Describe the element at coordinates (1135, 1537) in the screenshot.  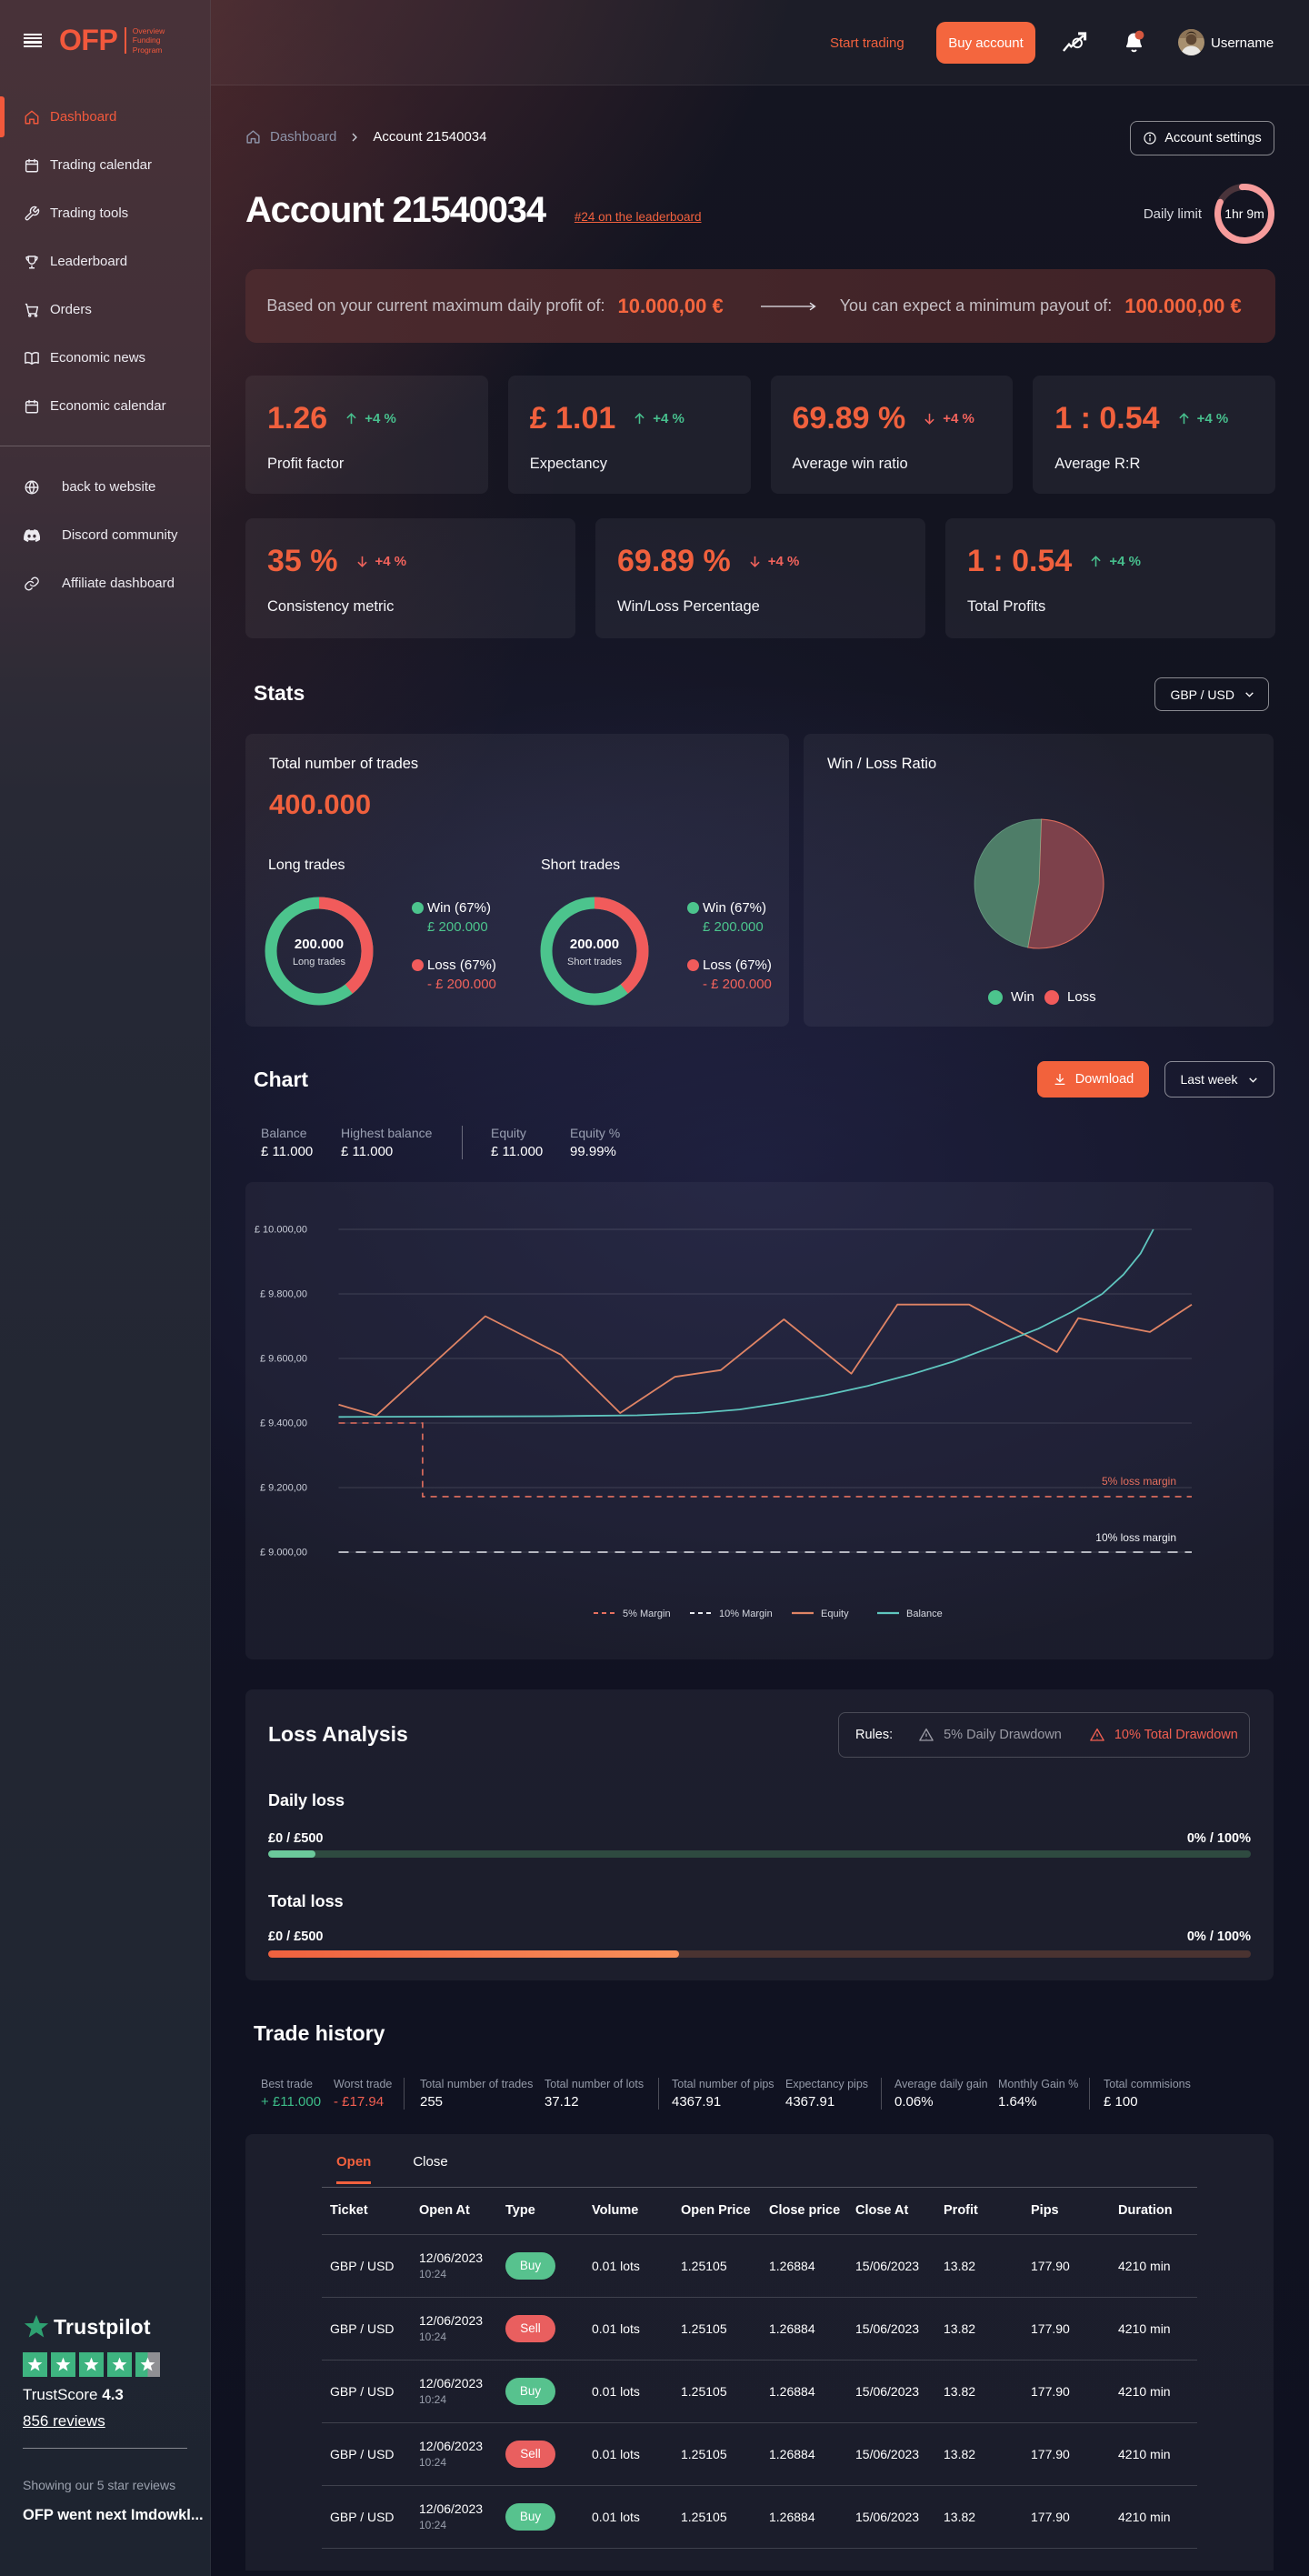
I see `svg-text: 10% loss margin` at that location.